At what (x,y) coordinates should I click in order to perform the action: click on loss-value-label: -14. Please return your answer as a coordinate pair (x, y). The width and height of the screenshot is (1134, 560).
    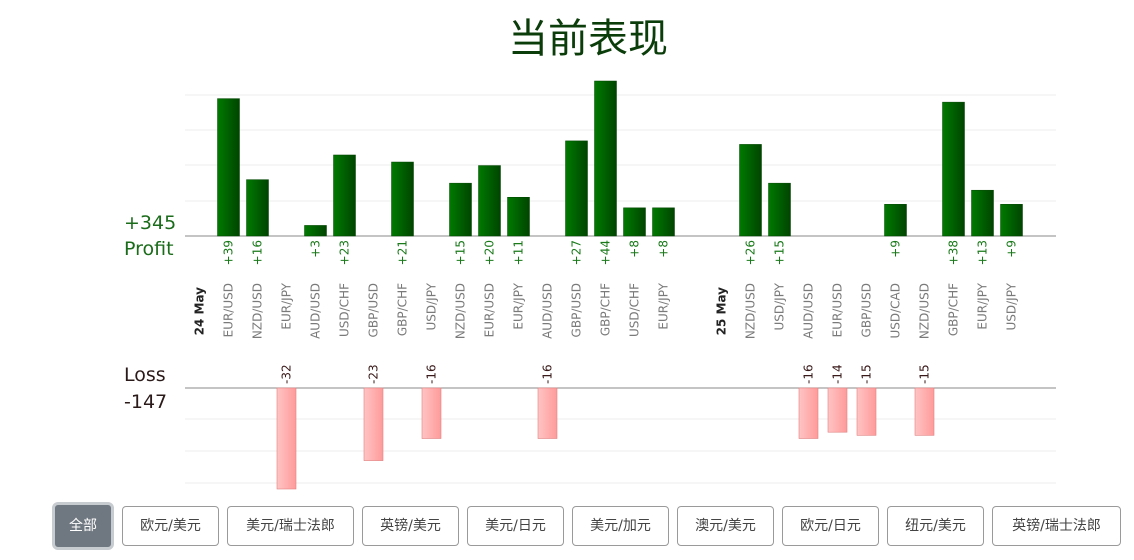
    Looking at the image, I should click on (838, 374).